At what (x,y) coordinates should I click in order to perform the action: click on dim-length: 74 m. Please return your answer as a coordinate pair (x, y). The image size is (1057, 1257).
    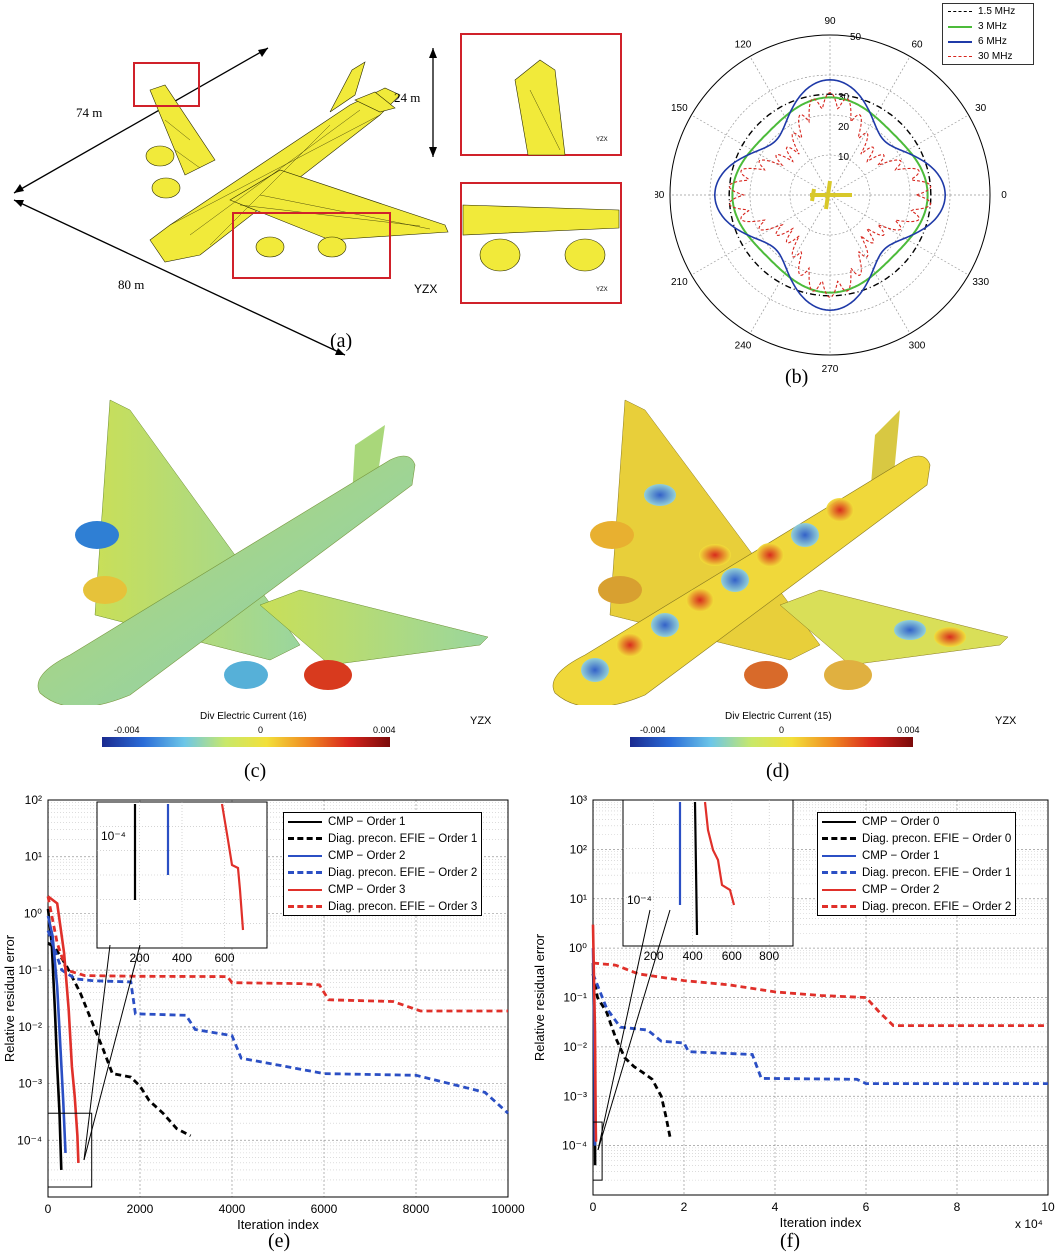
    Looking at the image, I should click on (89, 112).